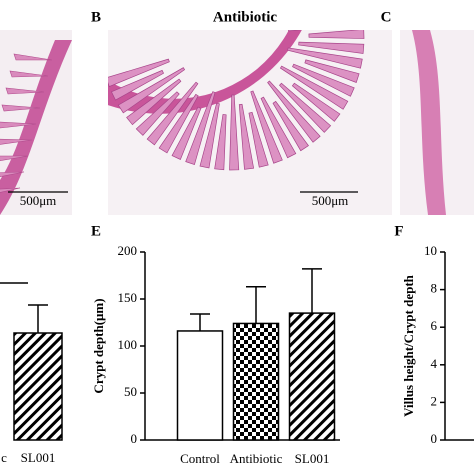 The image size is (474, 474). I want to click on histology-image-a, so click(36, 122).